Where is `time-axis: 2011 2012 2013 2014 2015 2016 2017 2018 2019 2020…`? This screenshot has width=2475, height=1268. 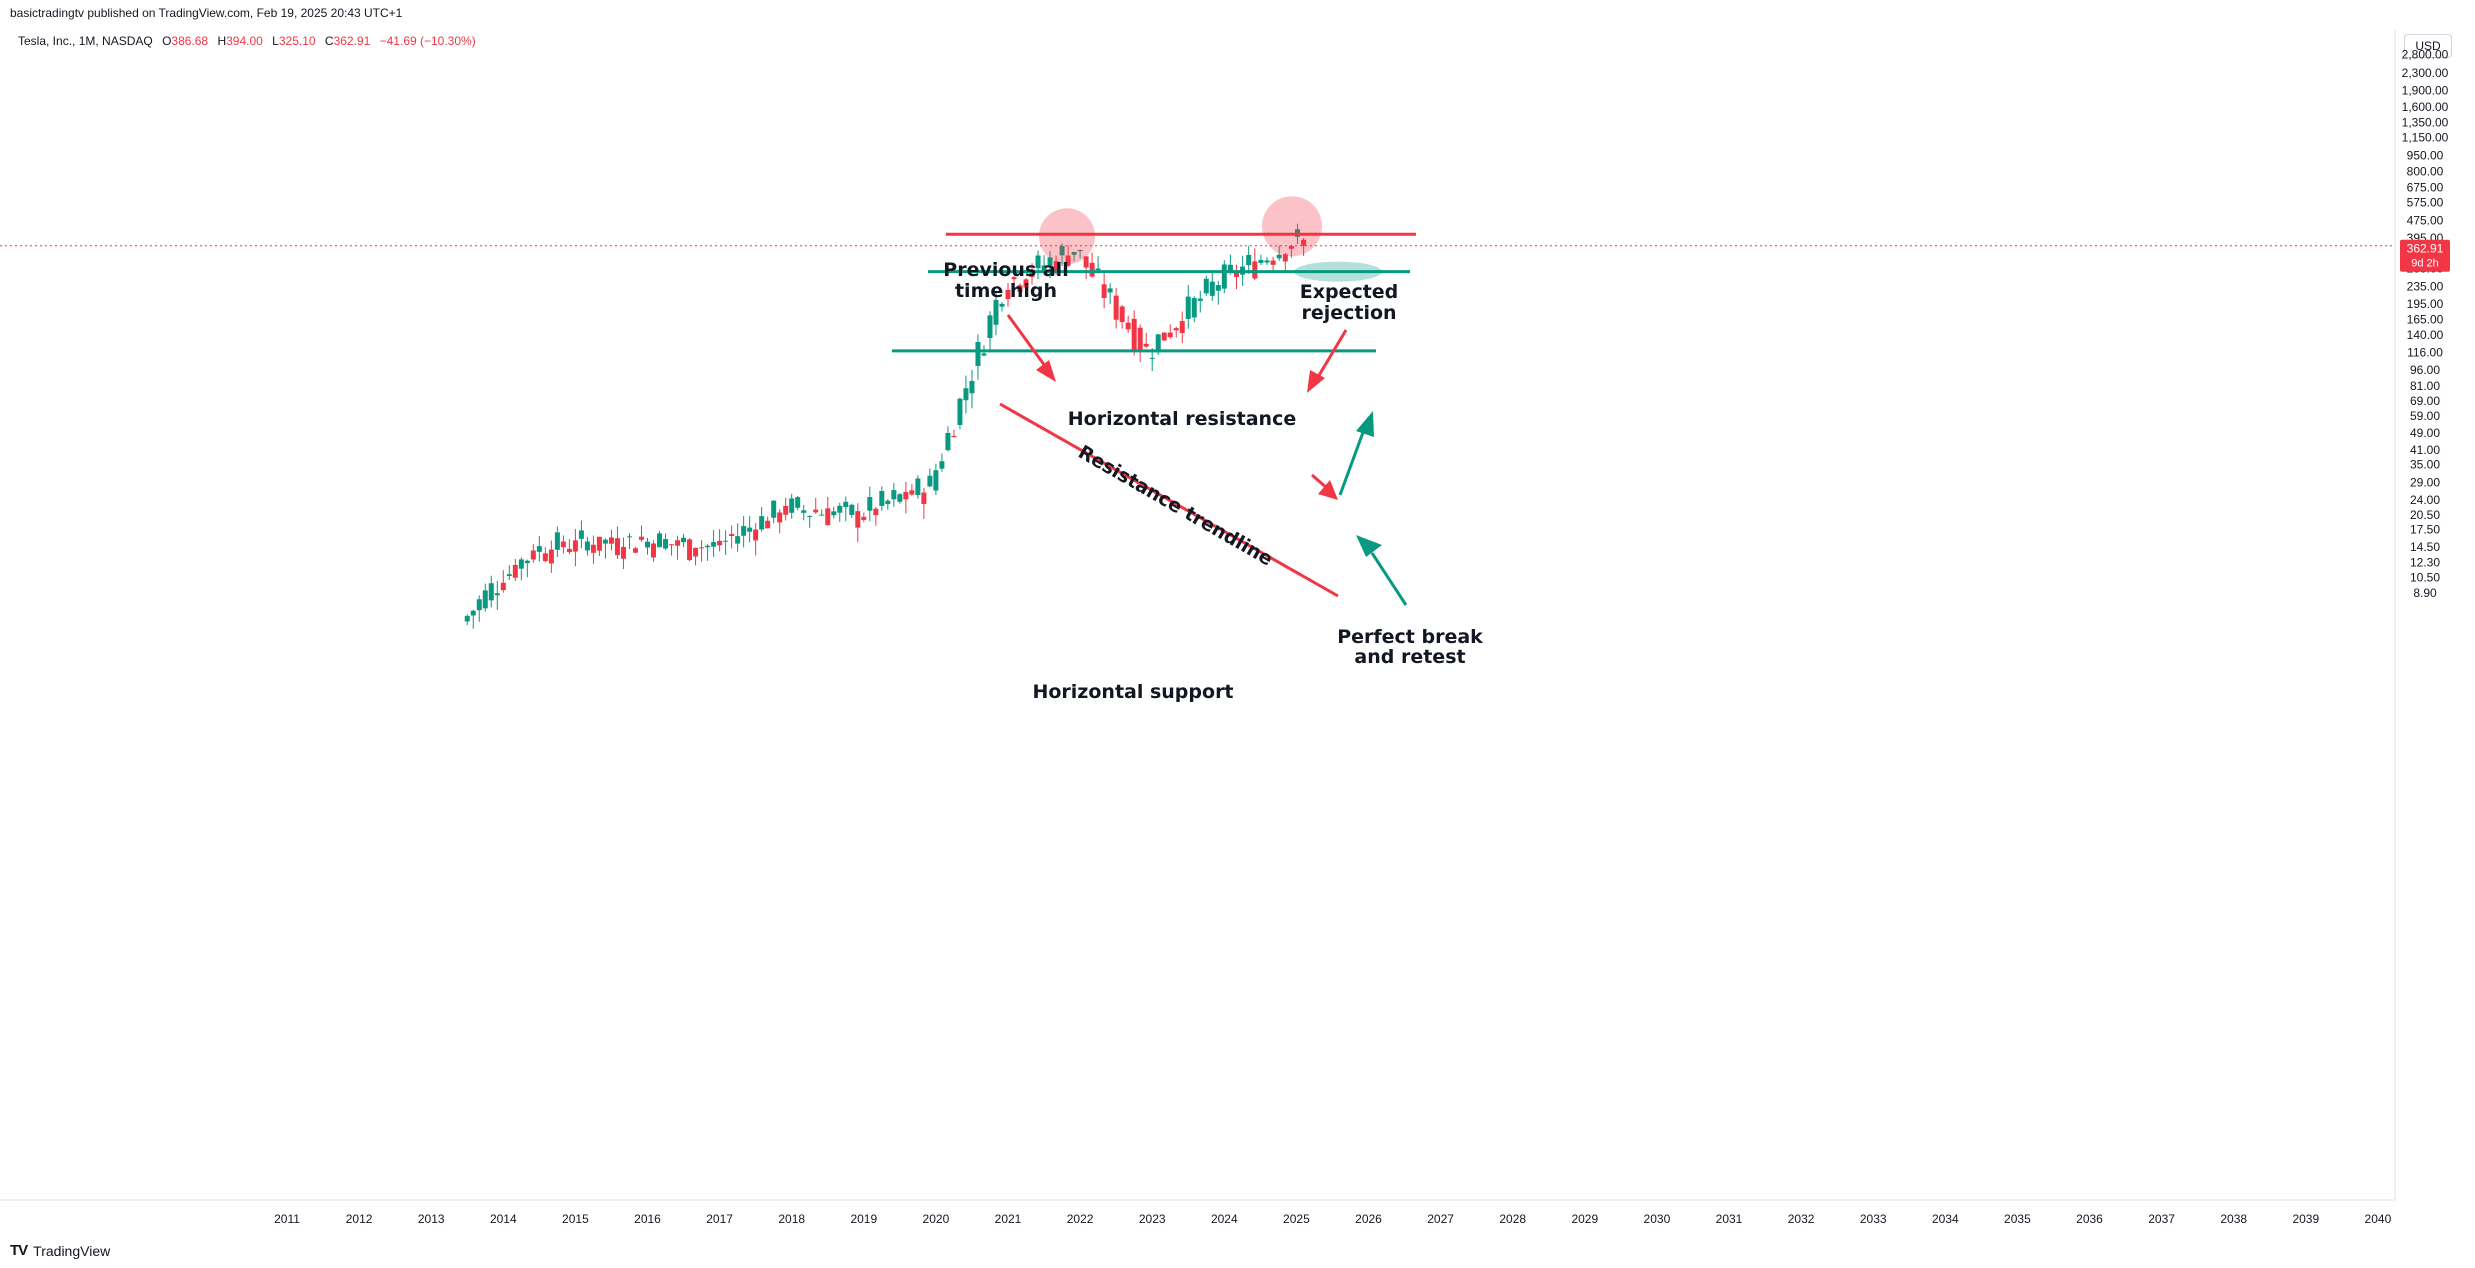
time-axis: 2011 2012 2013 2014 2015 2016 2017 2018 2019 2020… is located at coordinates (1197, 1212).